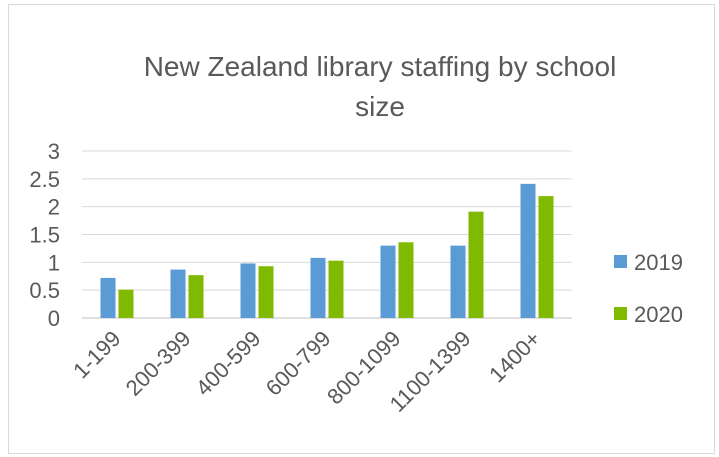 The image size is (719, 457). What do you see at coordinates (514, 356) in the screenshot?
I see `x-tick-label: 1400+` at bounding box center [514, 356].